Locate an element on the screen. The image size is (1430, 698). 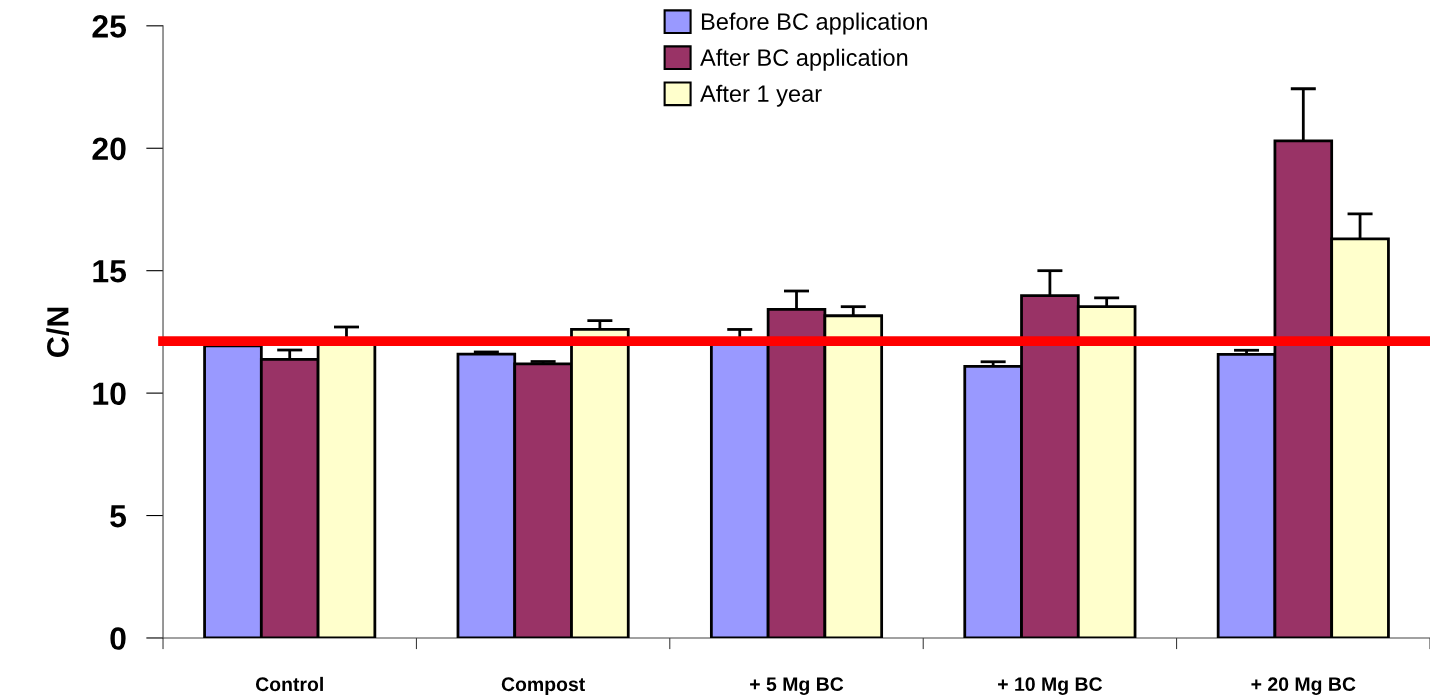
y-tick-label: 0 is located at coordinates (118, 638).